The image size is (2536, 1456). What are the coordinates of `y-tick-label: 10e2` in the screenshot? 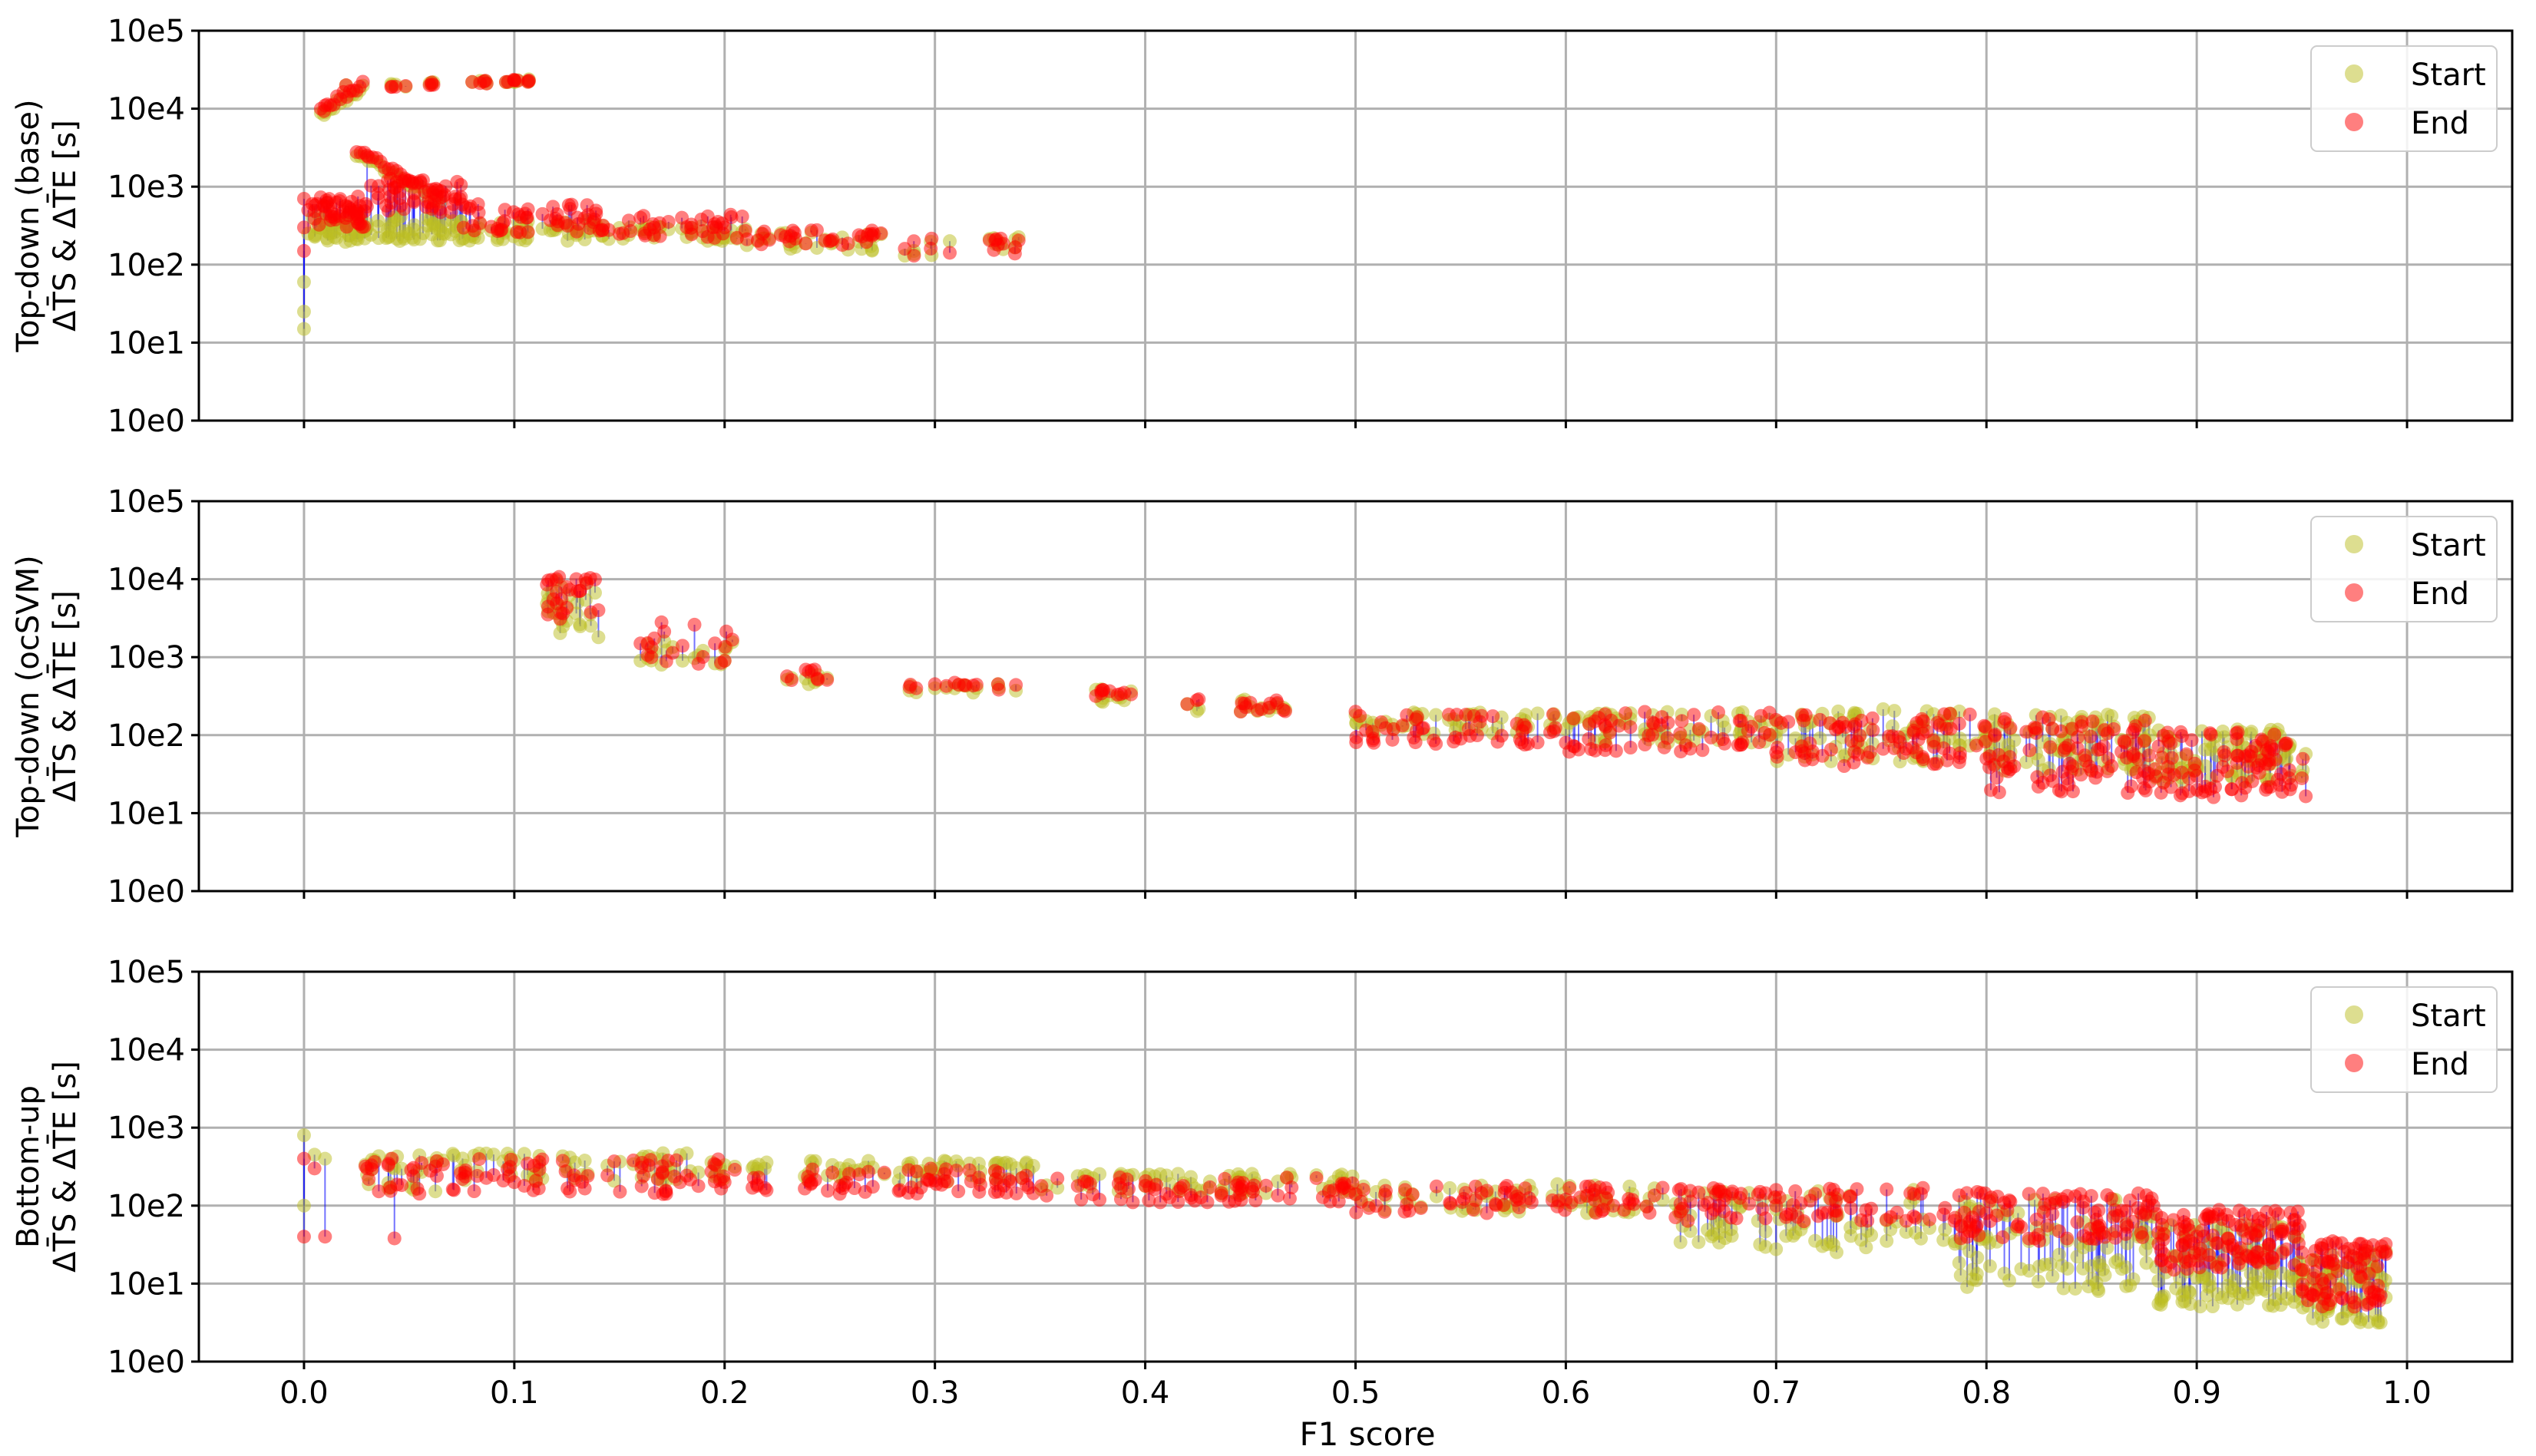 It's located at (146, 1207).